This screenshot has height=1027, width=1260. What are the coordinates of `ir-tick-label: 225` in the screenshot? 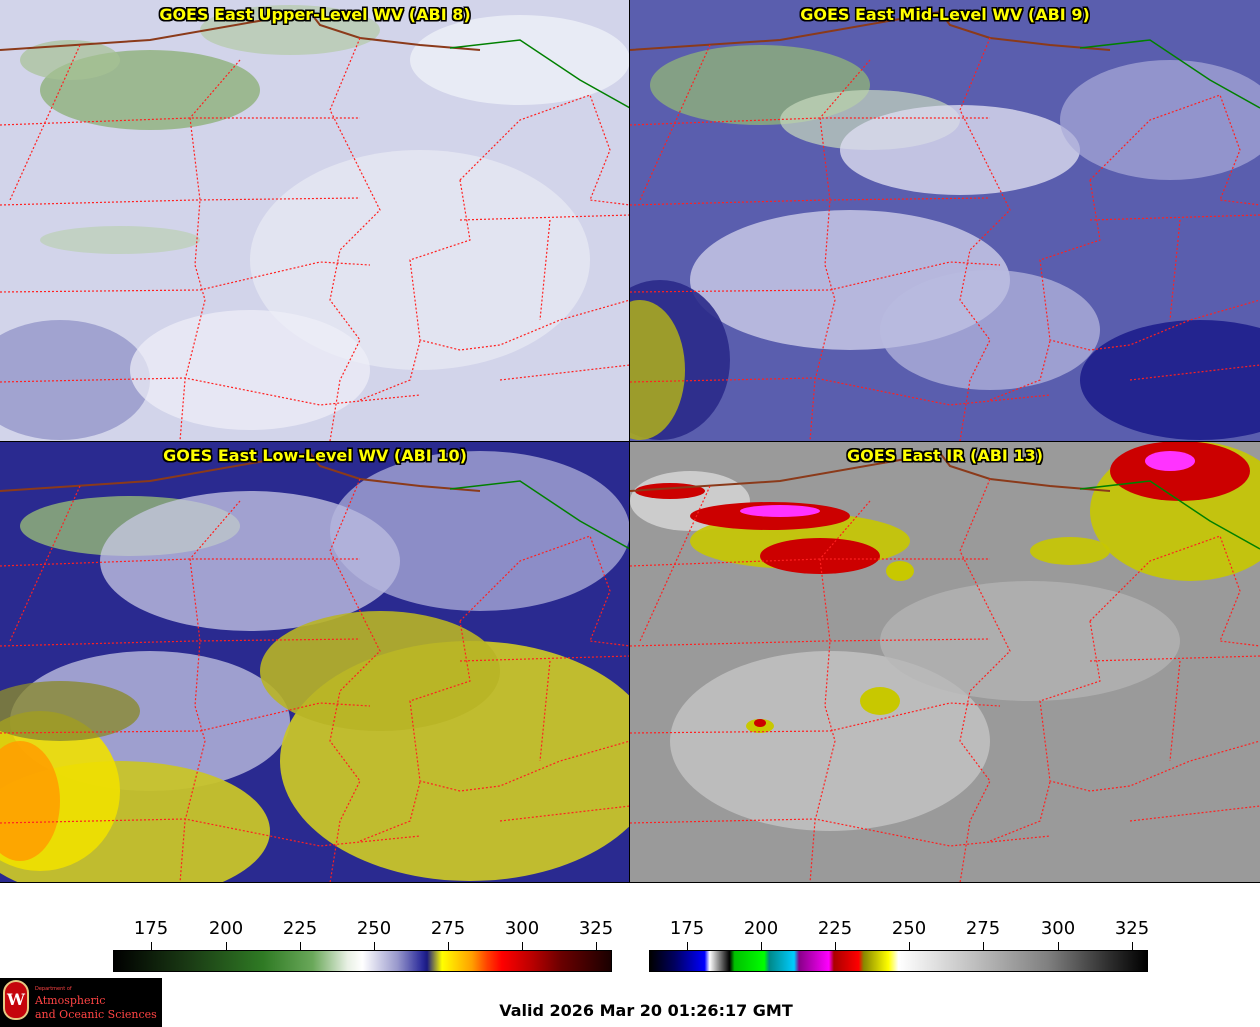 It's located at (835, 928).